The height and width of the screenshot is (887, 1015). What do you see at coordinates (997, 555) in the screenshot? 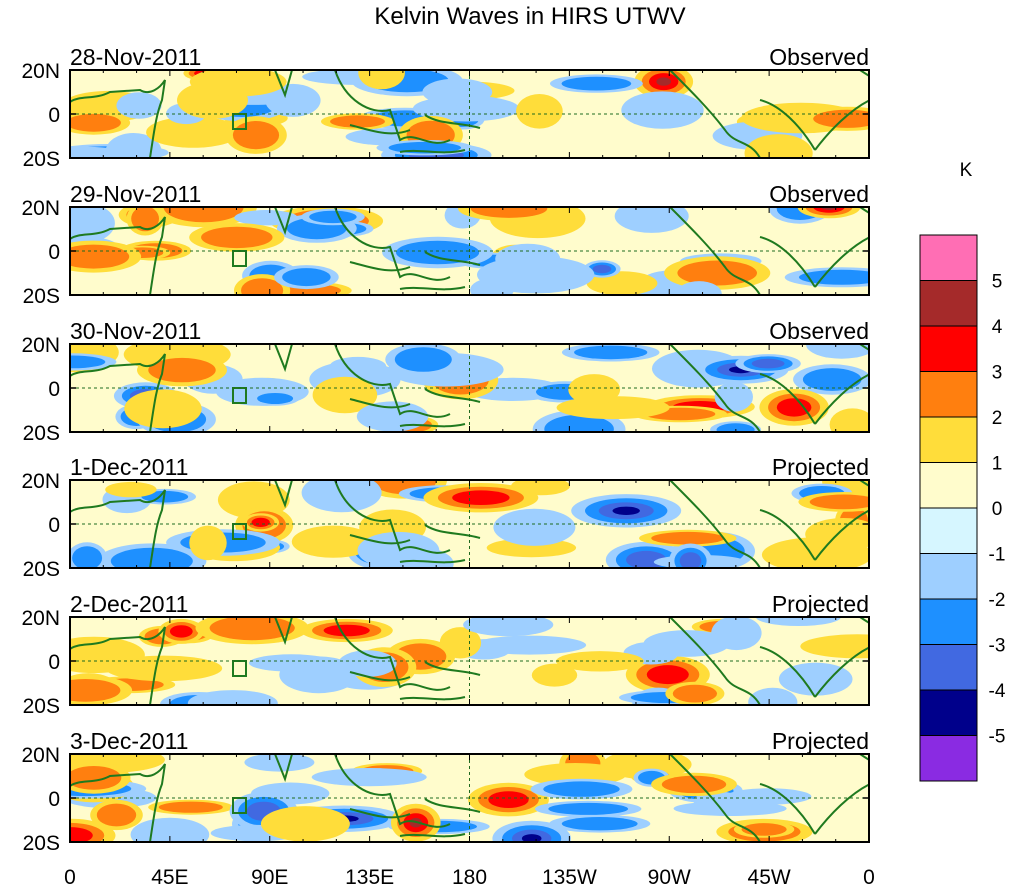
I see `colorbar-label: -1` at bounding box center [997, 555].